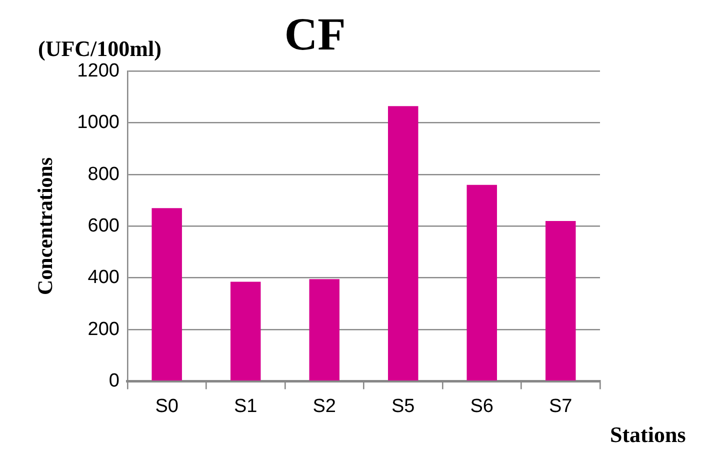 This screenshot has height=452, width=718. Describe the element at coordinates (482, 406) in the screenshot. I see `x-tick-label: S6` at that location.